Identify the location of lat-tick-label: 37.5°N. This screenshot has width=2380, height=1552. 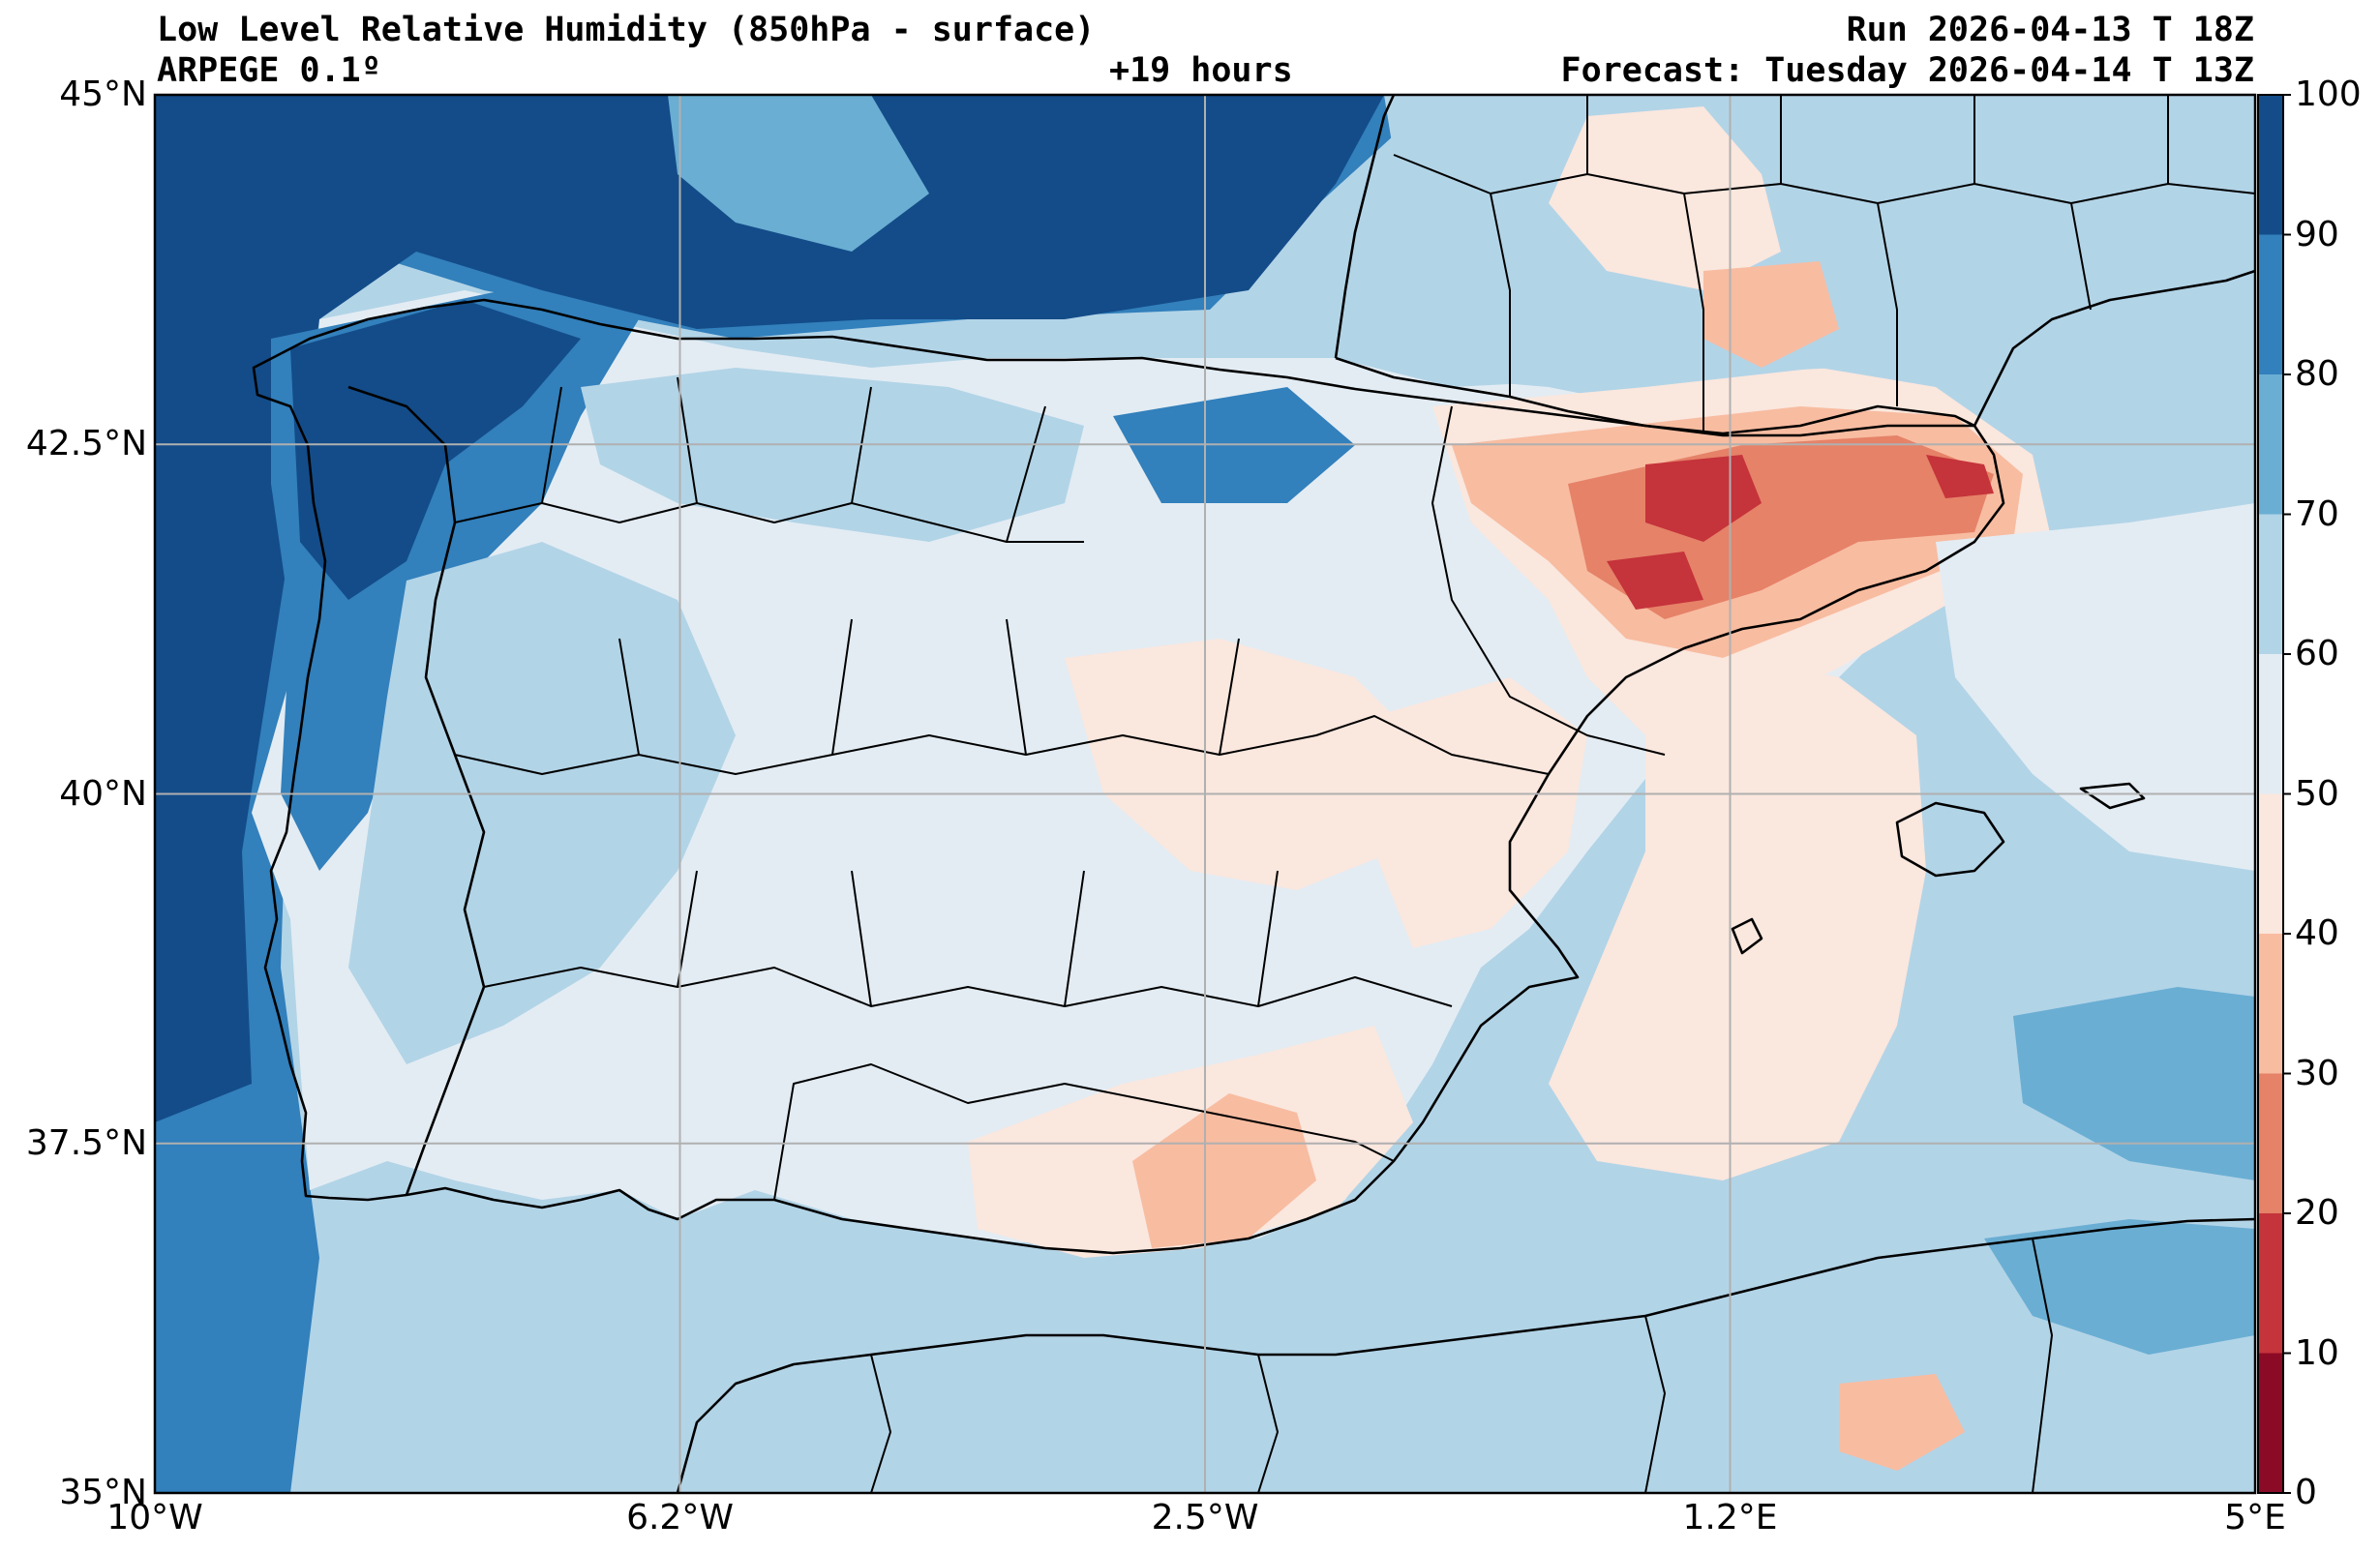
(86, 1143).